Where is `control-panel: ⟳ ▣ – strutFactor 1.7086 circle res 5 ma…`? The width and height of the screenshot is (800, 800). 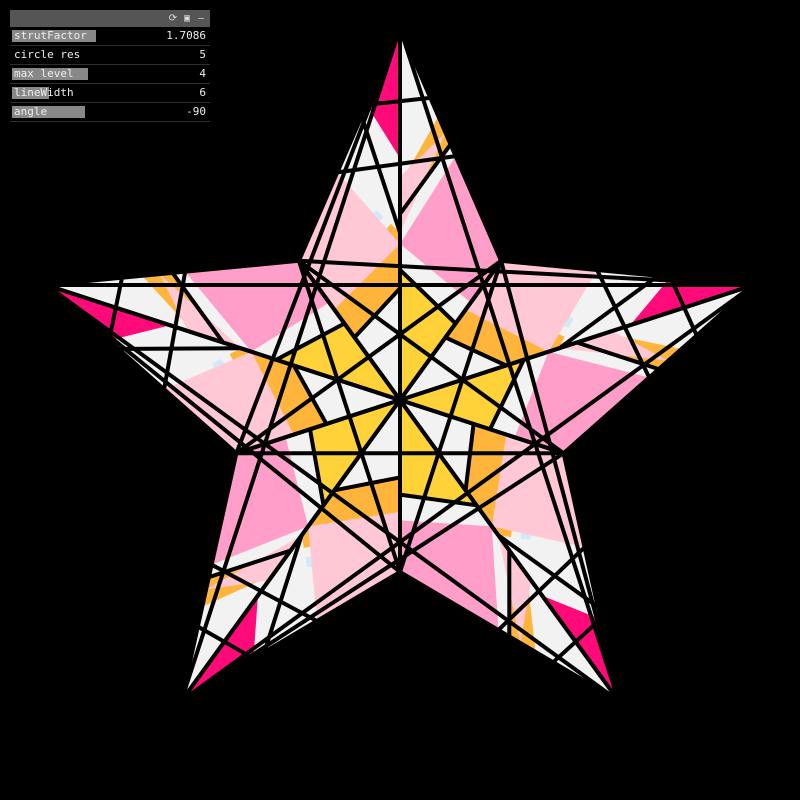
control-panel: ⟳ ▣ – strutFactor 1.7086 circle res 5 ma… is located at coordinates (110, 66).